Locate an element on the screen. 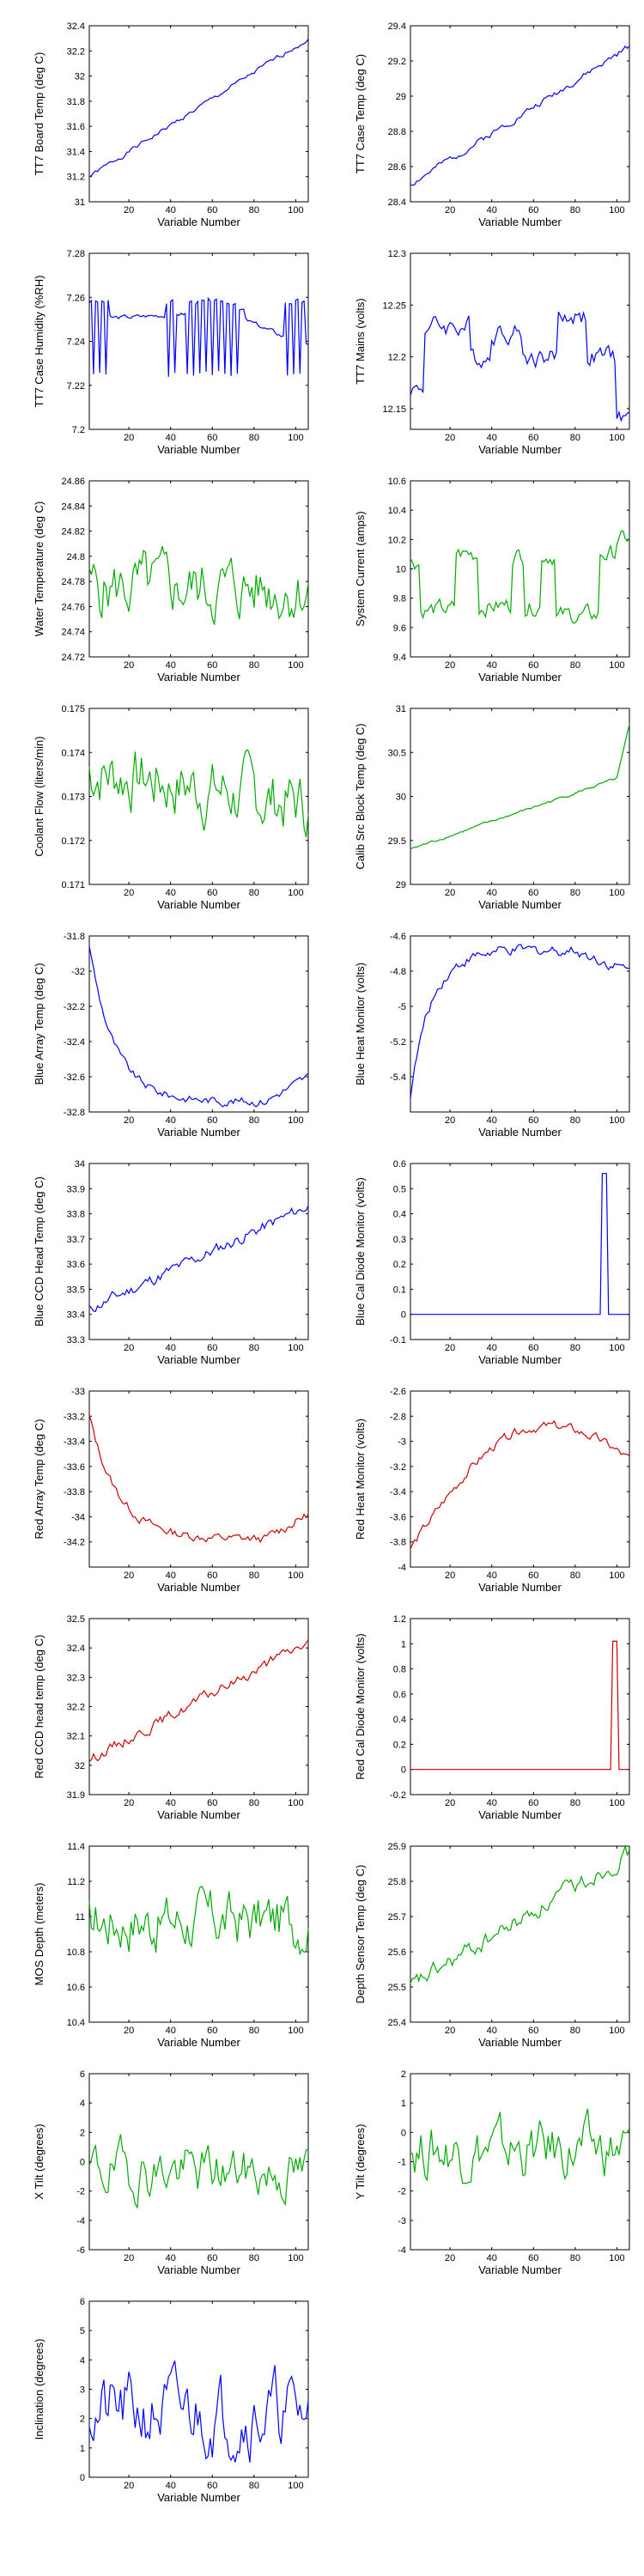 This screenshot has height=2576, width=644. y-tick-label: 28.6 is located at coordinates (397, 167).